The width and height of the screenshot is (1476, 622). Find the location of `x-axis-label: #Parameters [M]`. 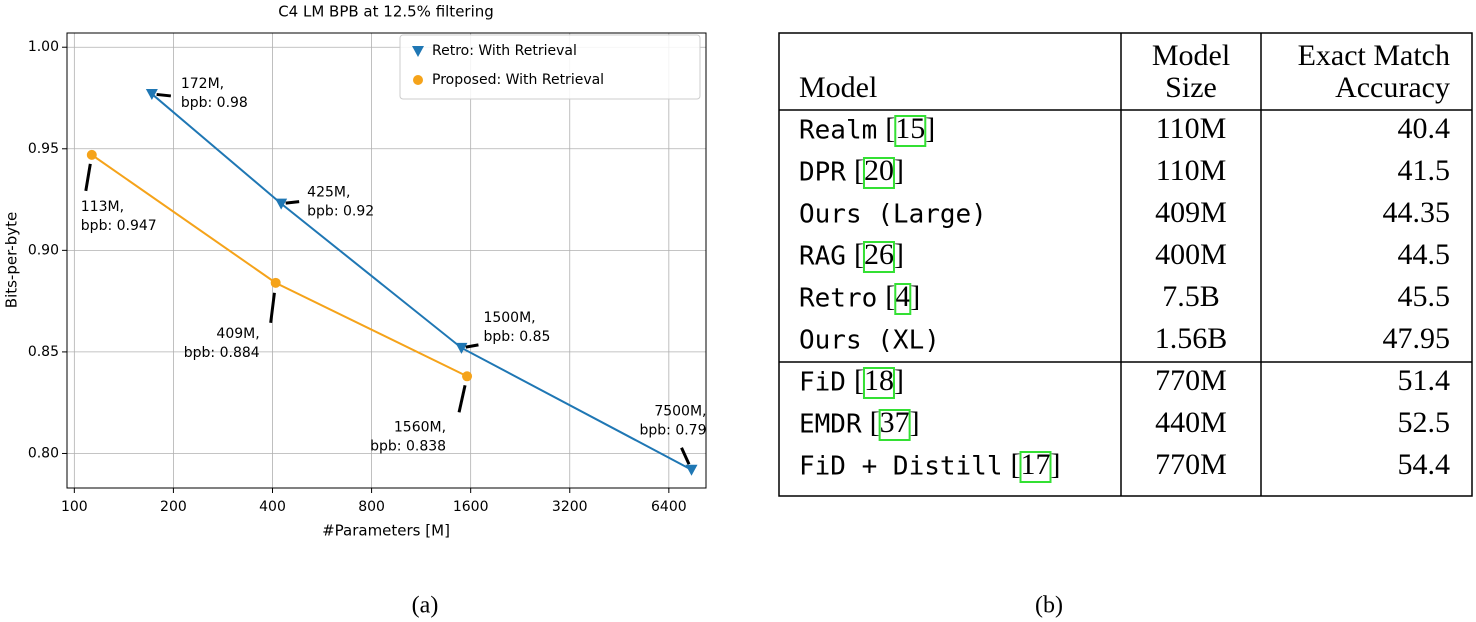

x-axis-label: #Parameters [M] is located at coordinates (386, 531).